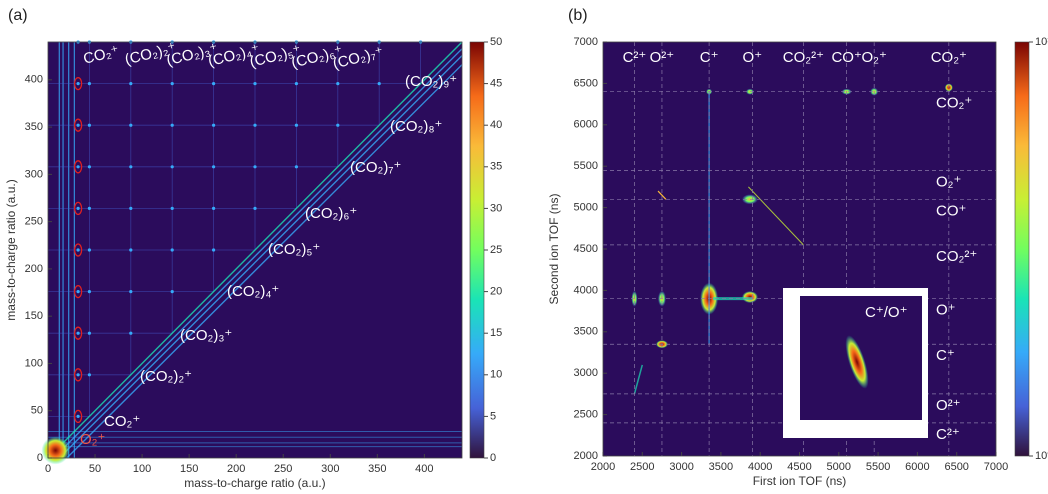 The height and width of the screenshot is (494, 1048). I want to click on diagonal-label: (CO₂)₃⁺, so click(206, 335).